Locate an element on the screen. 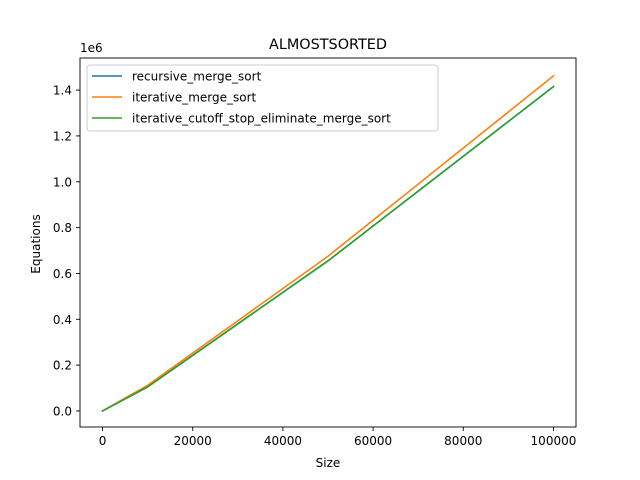  legend-box is located at coordinates (262, 98).